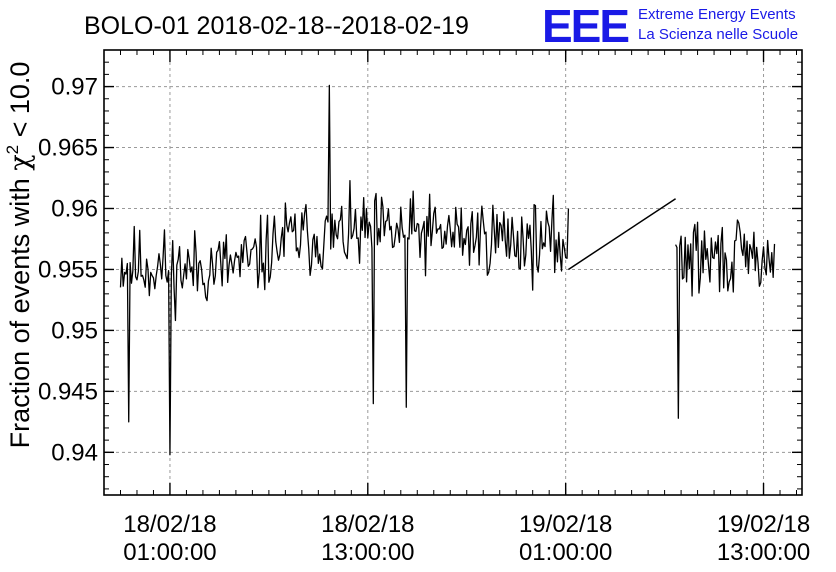  What do you see at coordinates (68, 148) in the screenshot?
I see `y-tick-label: 0.965` at bounding box center [68, 148].